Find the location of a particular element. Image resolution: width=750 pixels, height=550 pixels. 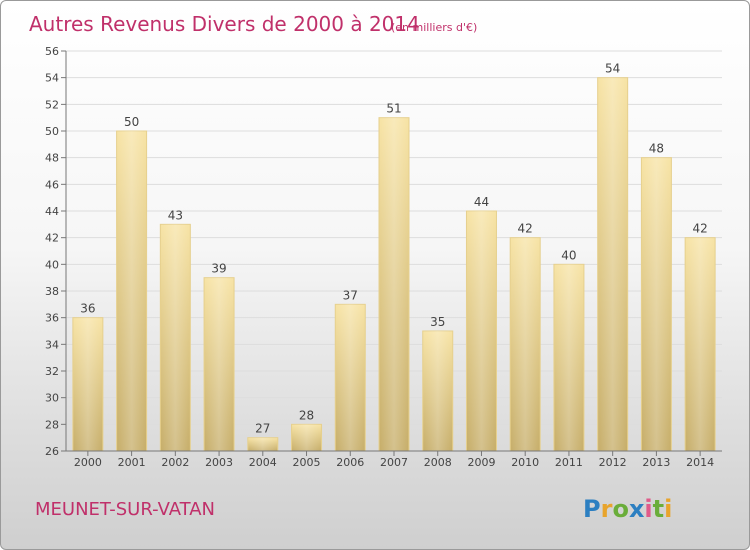

logo-letter: o is located at coordinates (620, 509).